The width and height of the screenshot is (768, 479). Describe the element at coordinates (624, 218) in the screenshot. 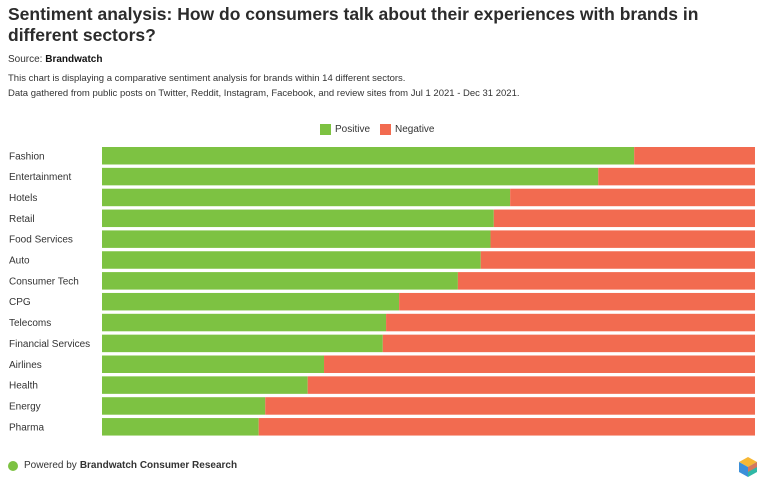

I see `bar-negative-retail` at that location.